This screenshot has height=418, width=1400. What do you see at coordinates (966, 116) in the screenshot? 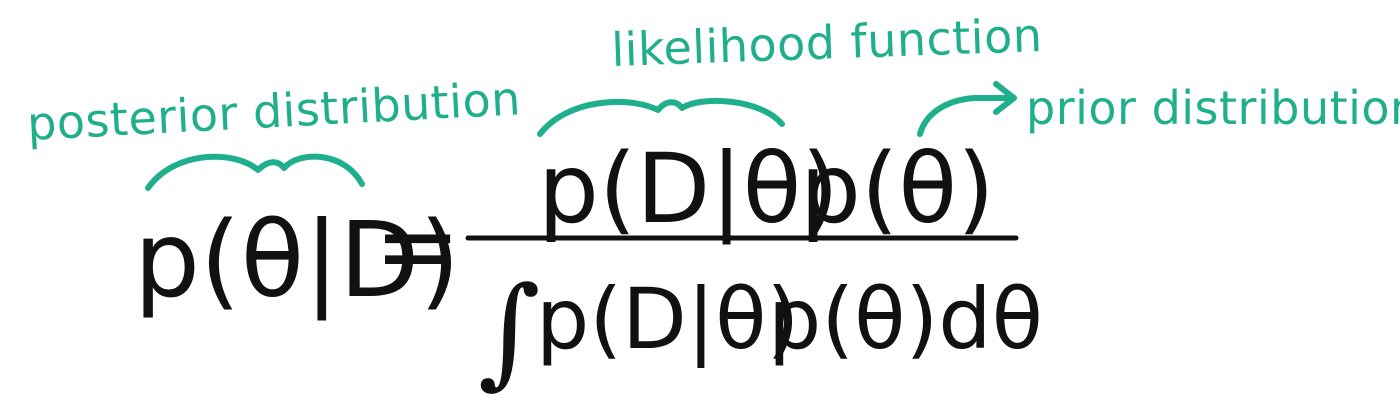
I see `prior-arrow` at bounding box center [966, 116].